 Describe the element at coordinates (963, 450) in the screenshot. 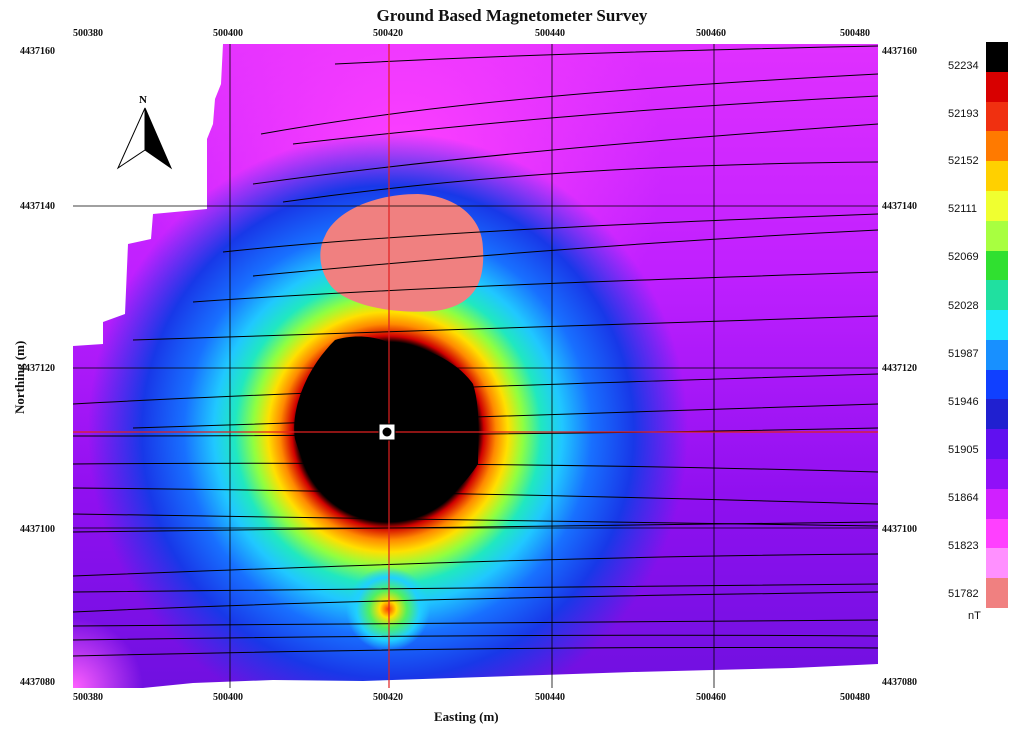

I see `legend-label-51905: 51905` at that location.